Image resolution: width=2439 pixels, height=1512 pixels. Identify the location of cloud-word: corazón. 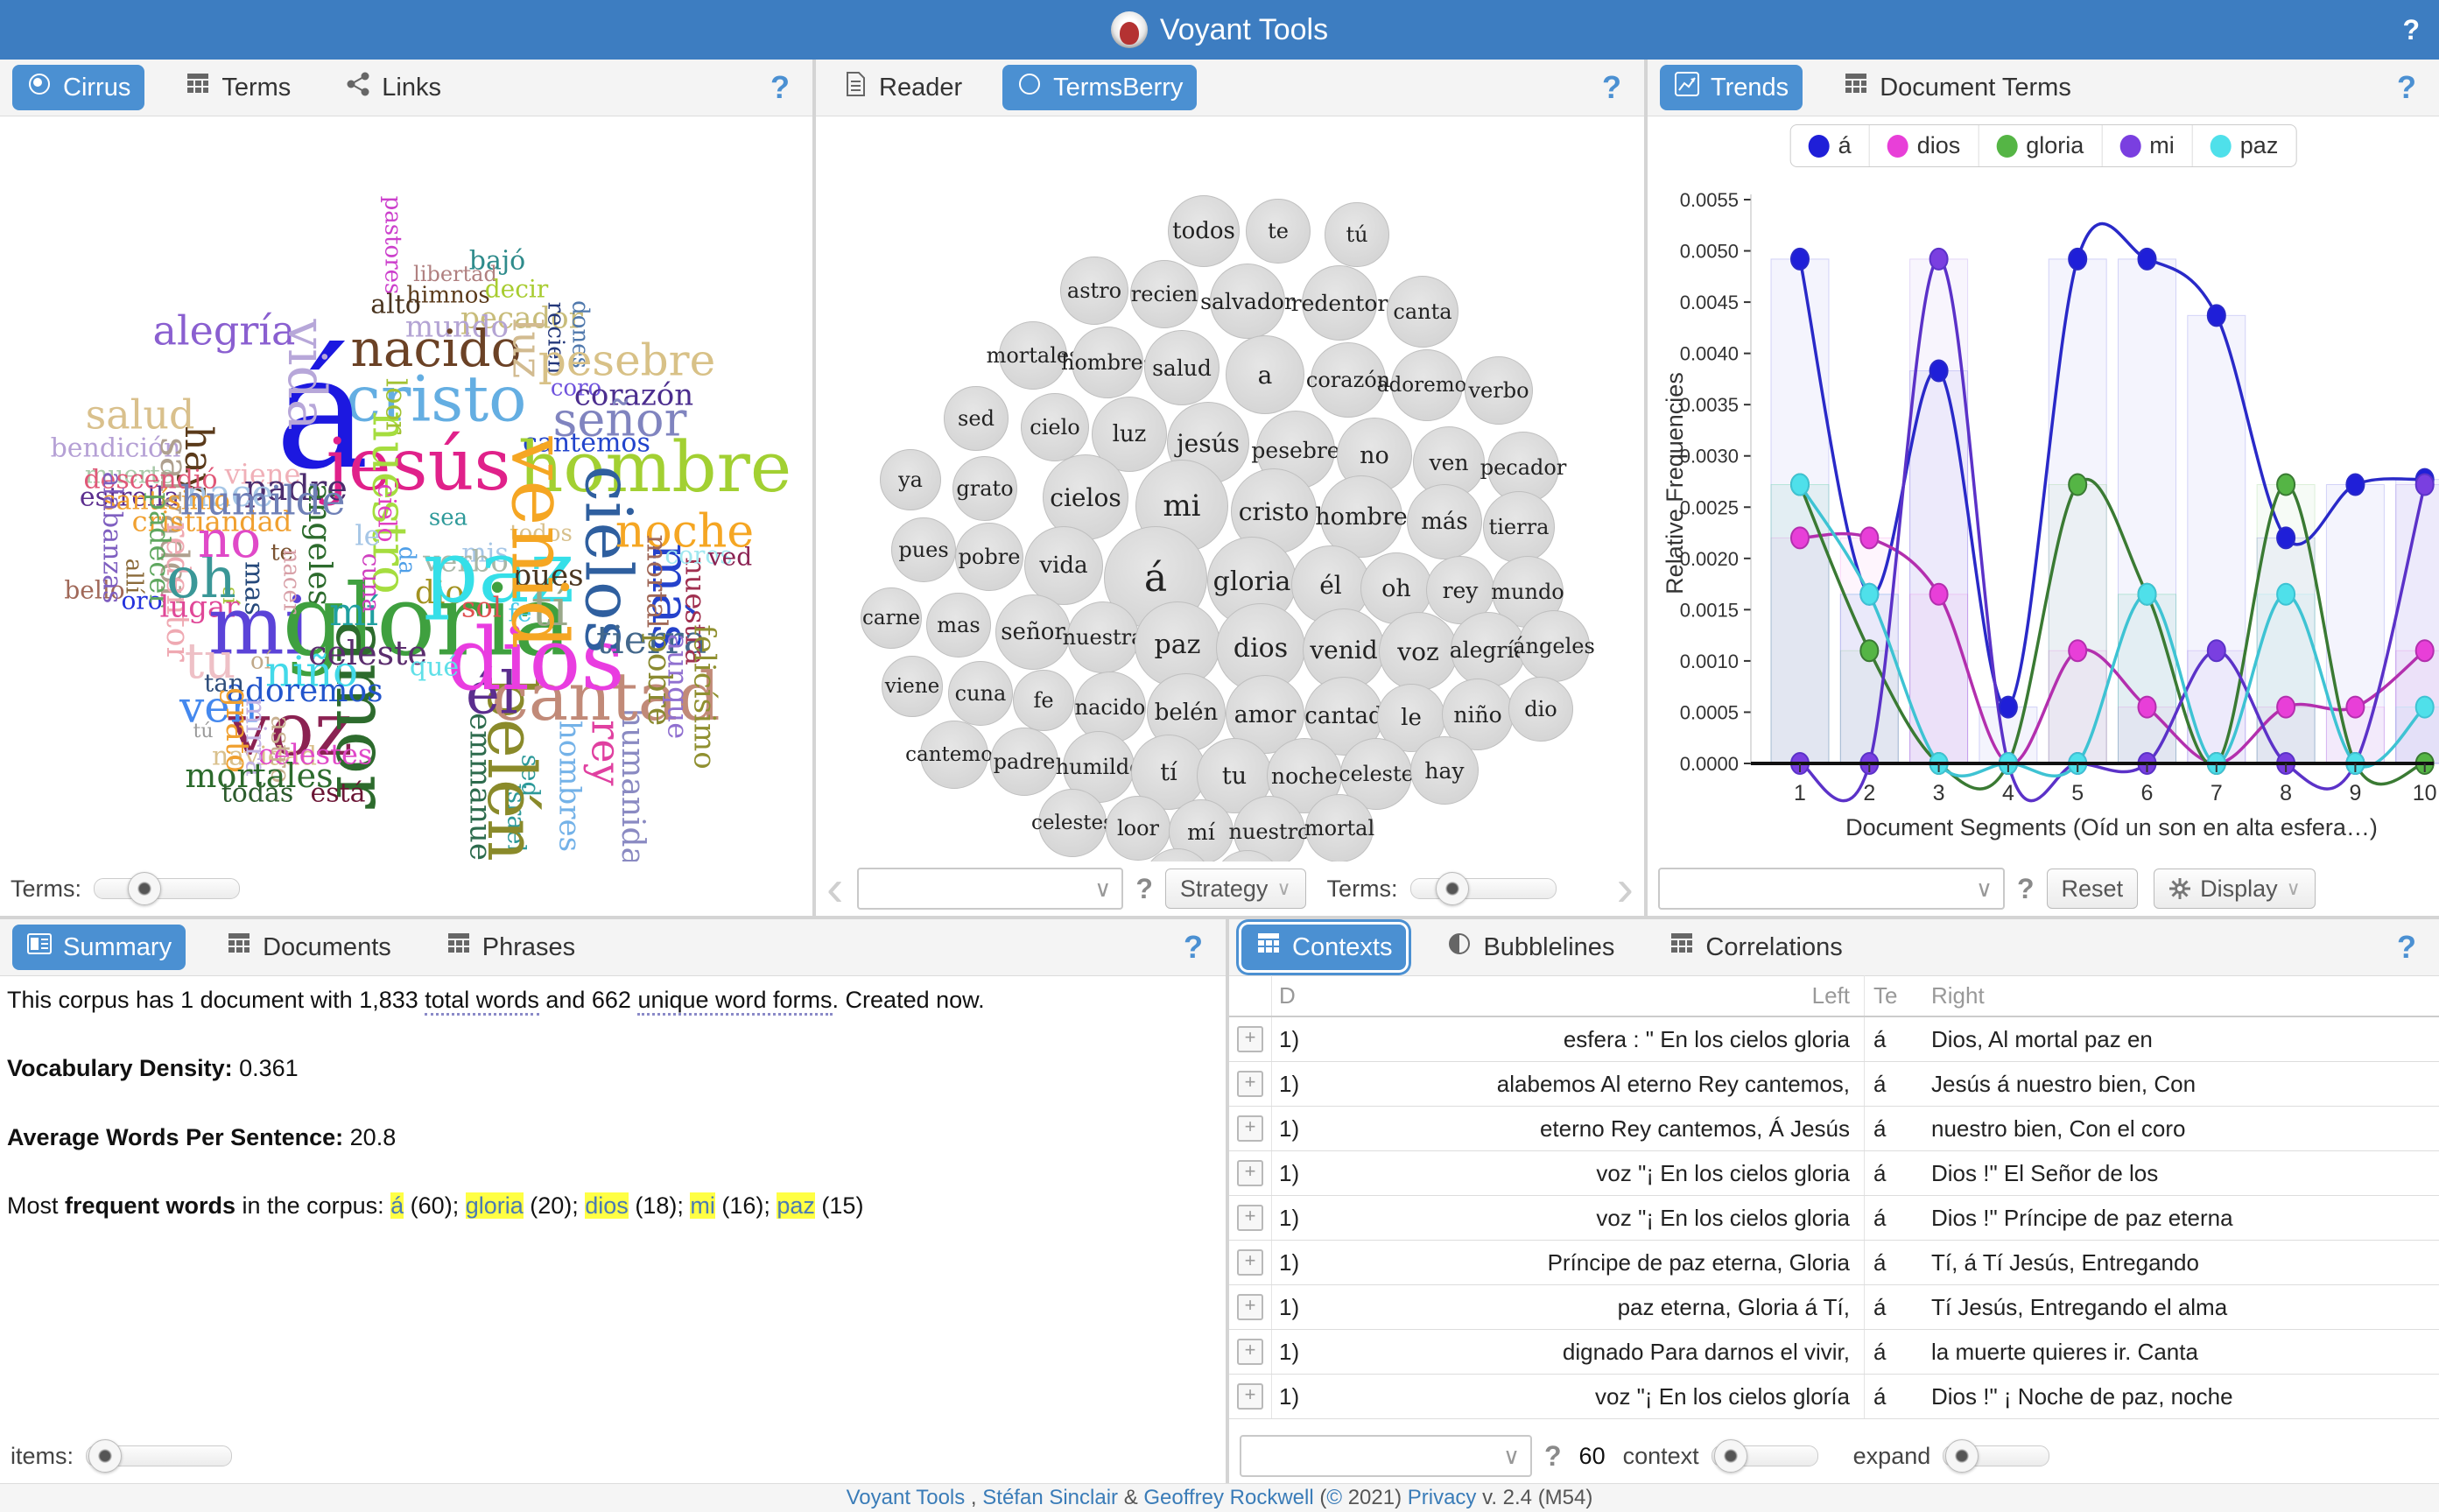
(634, 395).